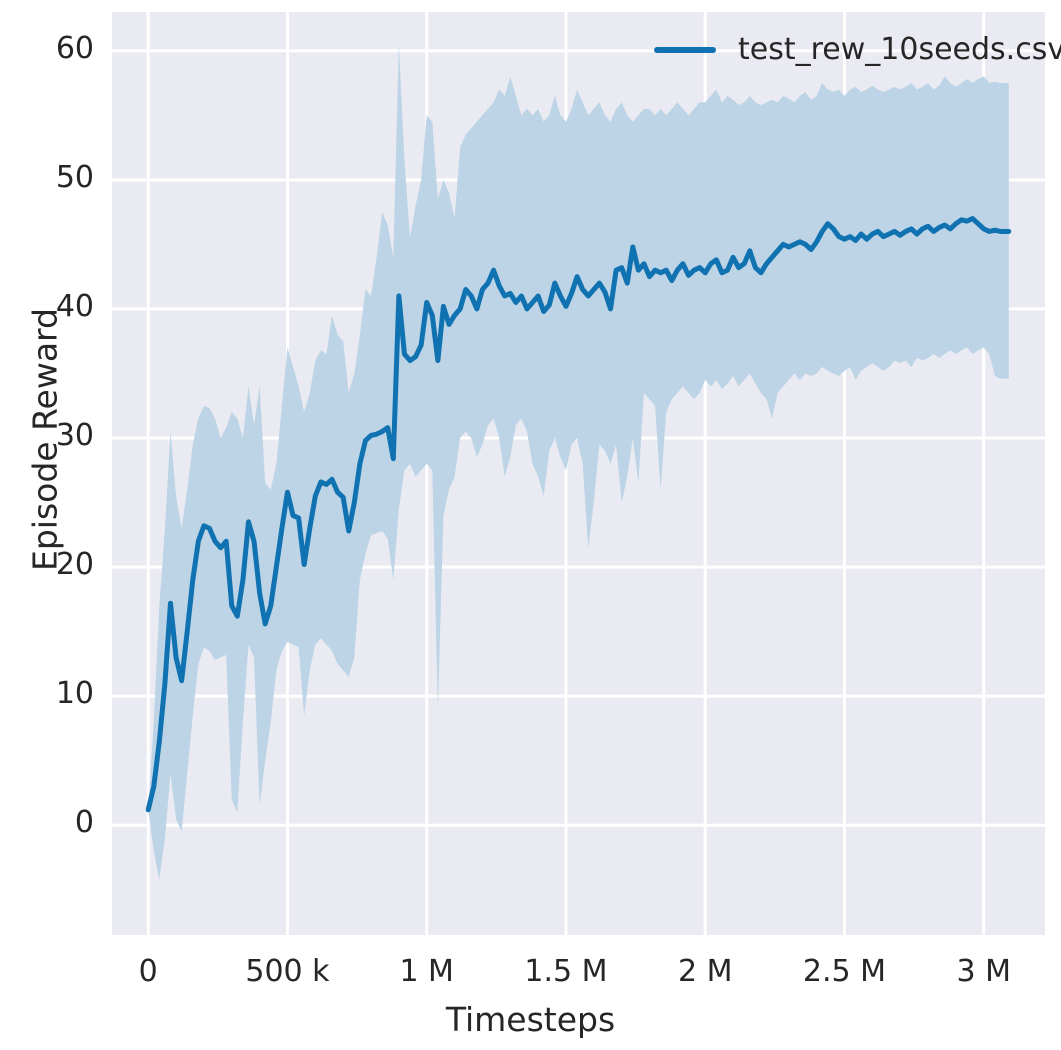 The width and height of the screenshot is (1061, 1050). I want to click on y-tick-label: 20, so click(74, 565).